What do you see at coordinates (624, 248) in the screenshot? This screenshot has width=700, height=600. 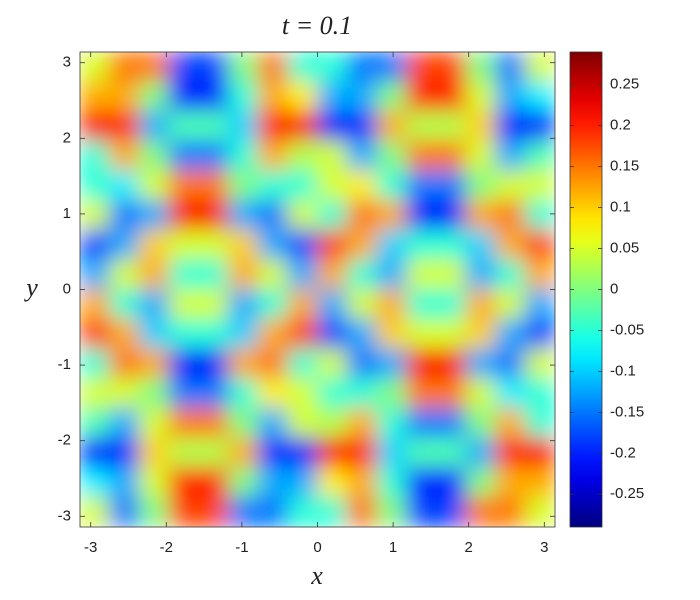 I see `colorbar-tick-label: 0.05` at bounding box center [624, 248].